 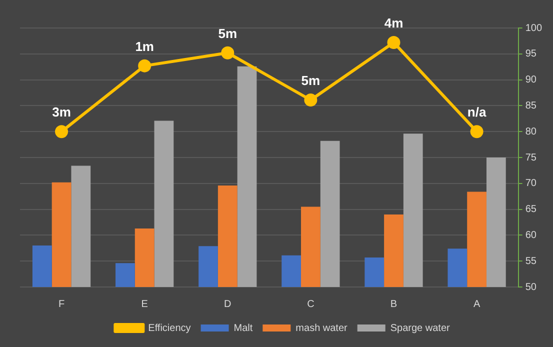 I want to click on legend-label: Efficiency, so click(x=169, y=328).